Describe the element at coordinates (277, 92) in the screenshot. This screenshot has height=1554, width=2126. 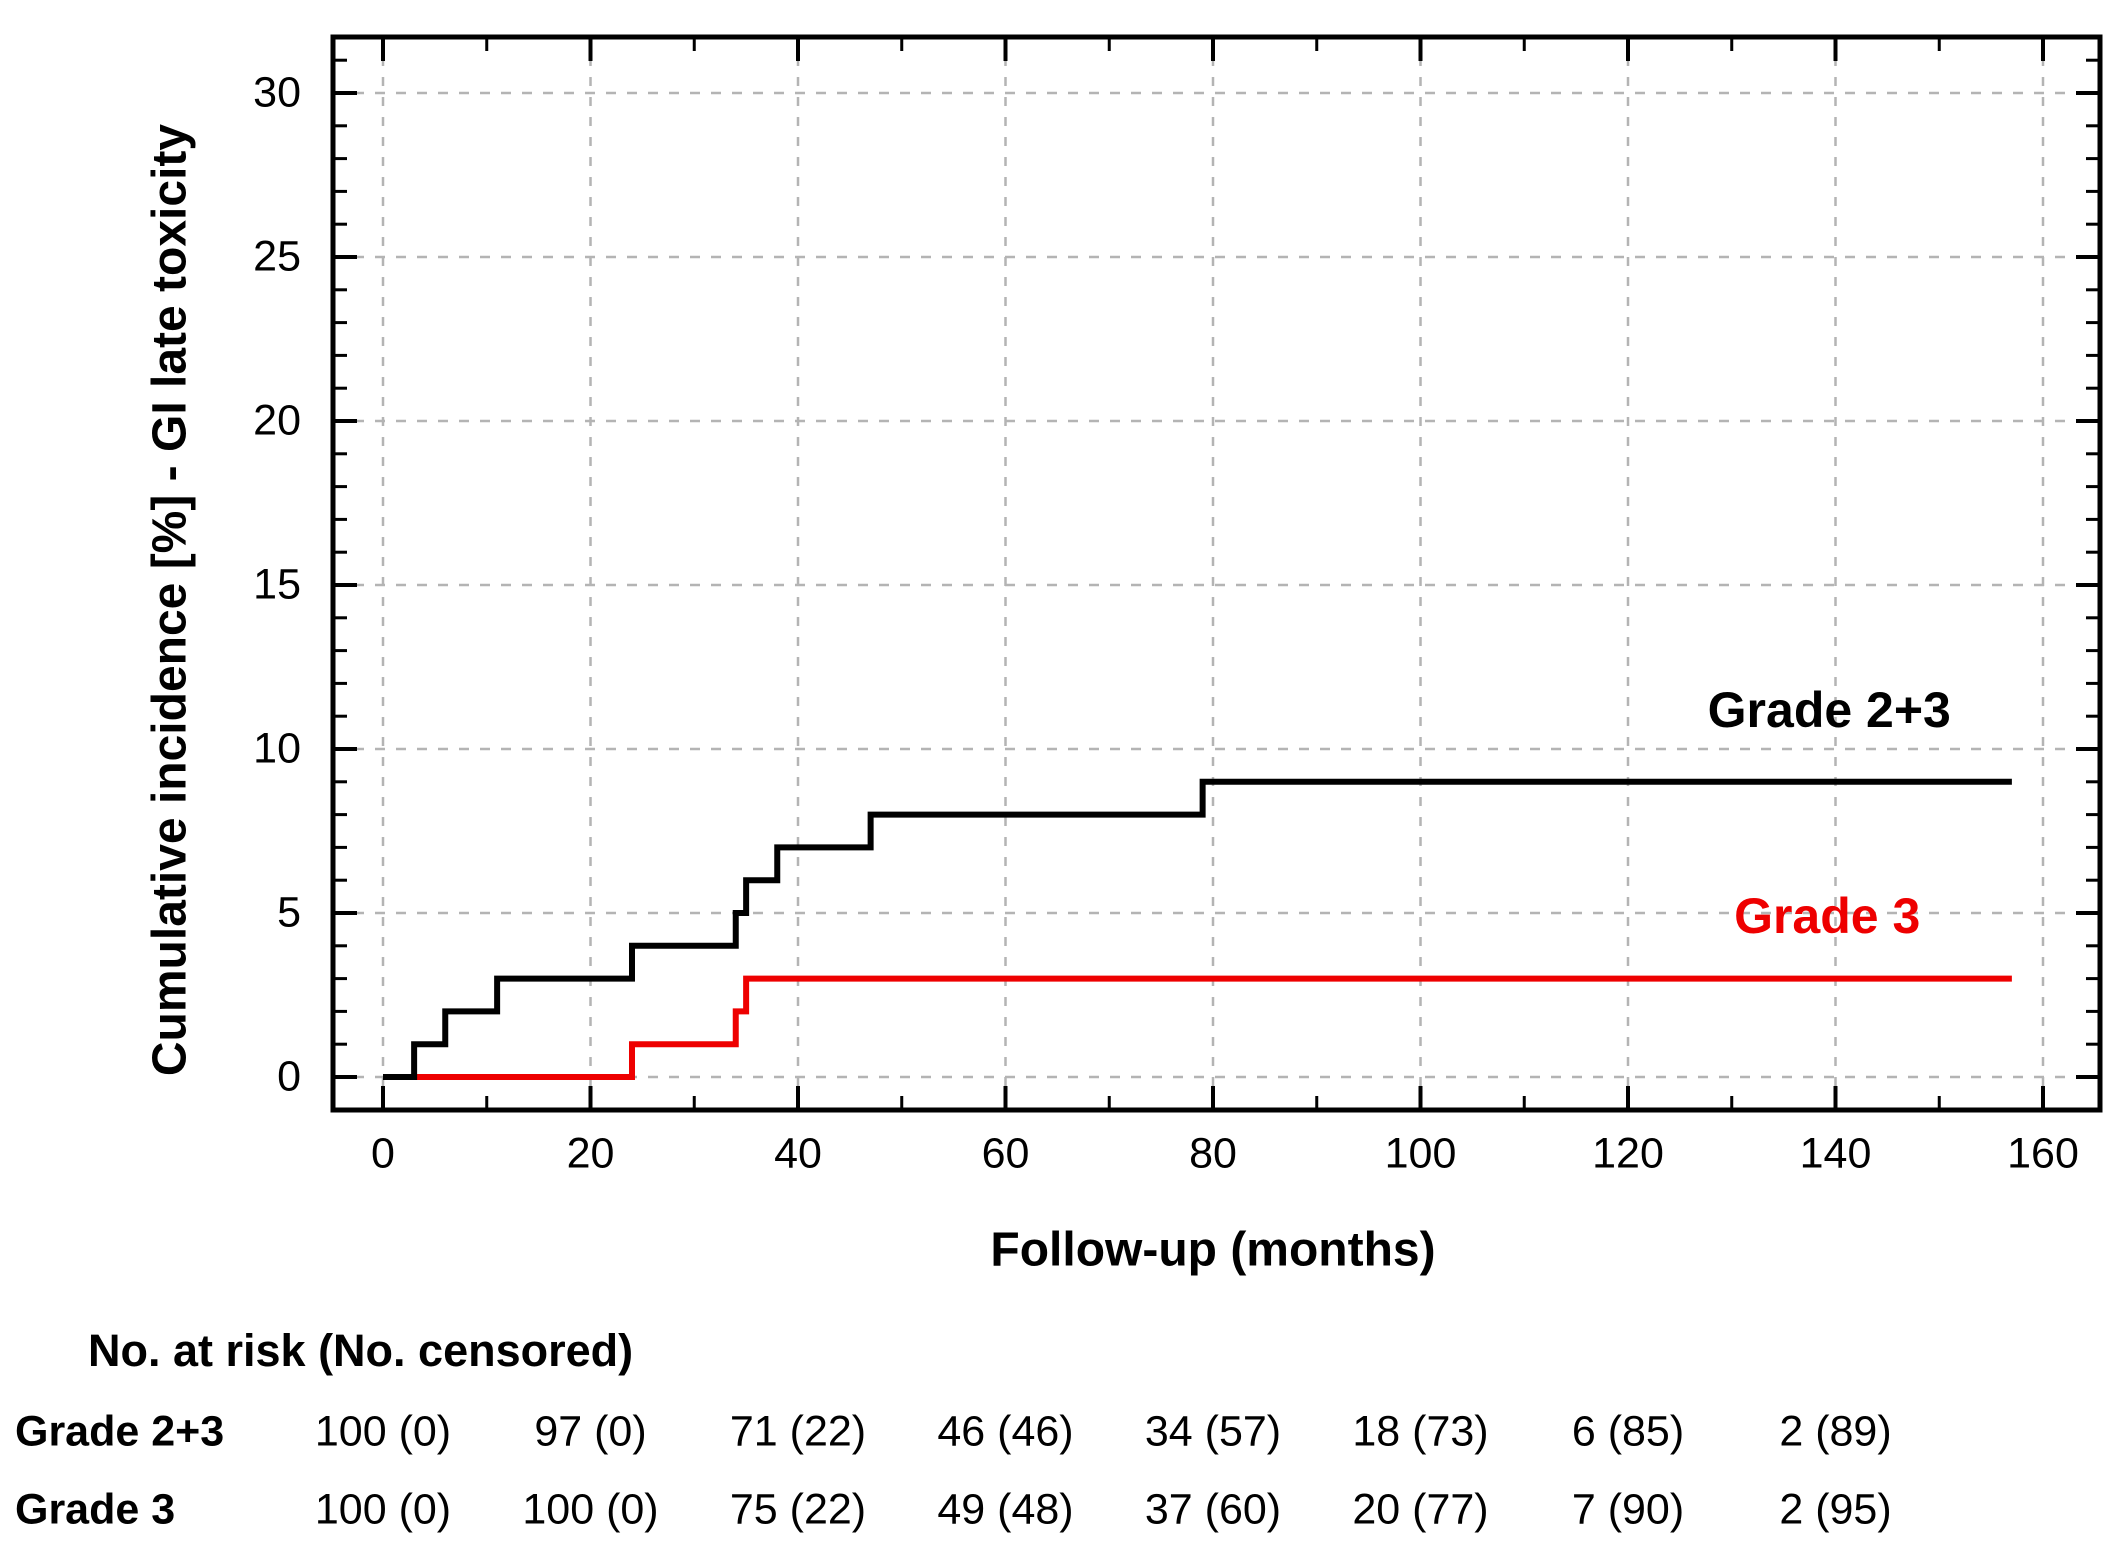
I see `y-tick-label: 30` at that location.